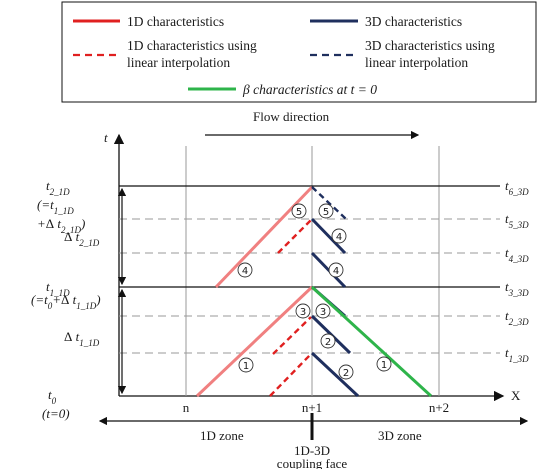 The height and width of the screenshot is (469, 550). Describe the element at coordinates (517, 220) in the screenshot. I see `label-t5-3d: t5_3D` at that location.